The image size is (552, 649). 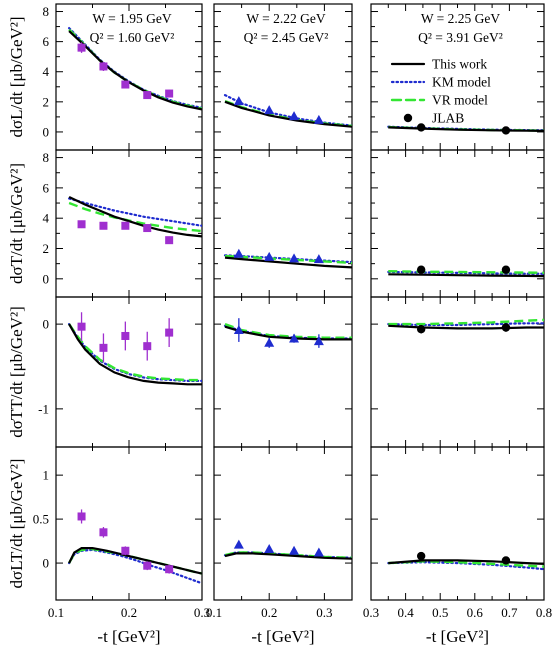 What do you see at coordinates (132, 37) in the screenshot?
I see `kinematics-q2: Q² = 1.60 GeV²` at bounding box center [132, 37].